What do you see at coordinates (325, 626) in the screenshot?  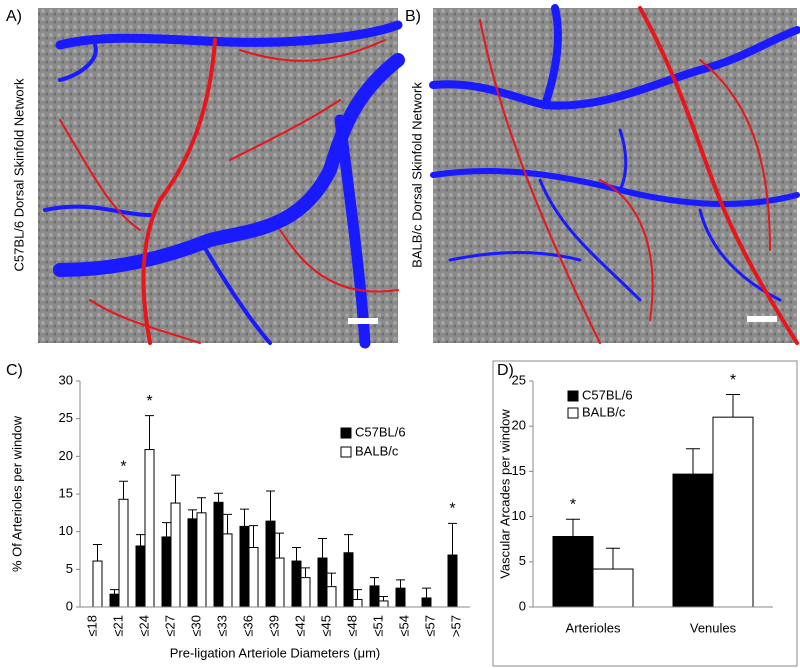 I see `x-tick-label: ≤45` at bounding box center [325, 626].